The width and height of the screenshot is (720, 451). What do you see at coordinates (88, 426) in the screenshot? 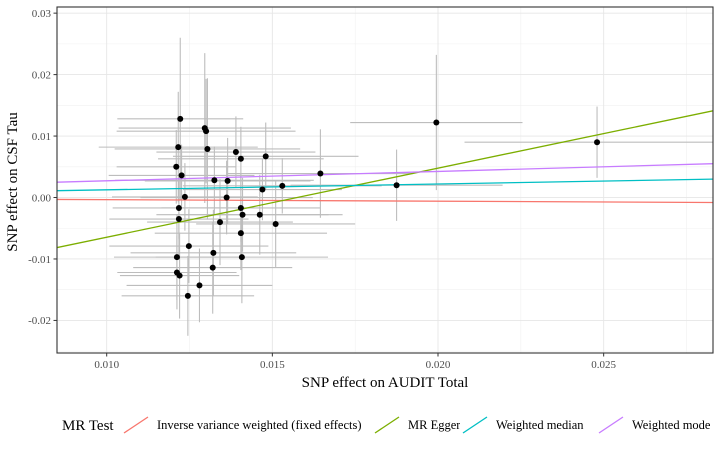
I see `legend-title: MR Test` at bounding box center [88, 426].